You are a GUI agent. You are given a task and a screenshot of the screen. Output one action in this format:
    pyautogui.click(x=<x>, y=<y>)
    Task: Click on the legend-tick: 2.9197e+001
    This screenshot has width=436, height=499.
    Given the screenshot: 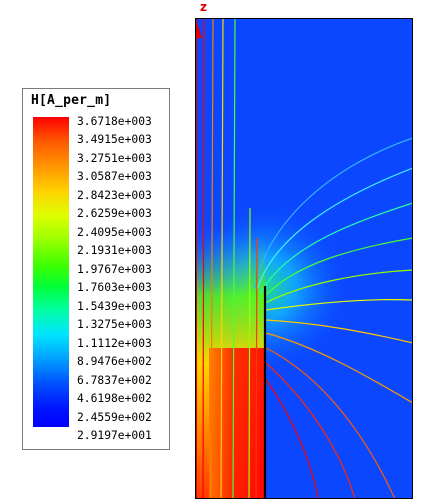 What is the action you would take?
    pyautogui.click(x=114, y=435)
    